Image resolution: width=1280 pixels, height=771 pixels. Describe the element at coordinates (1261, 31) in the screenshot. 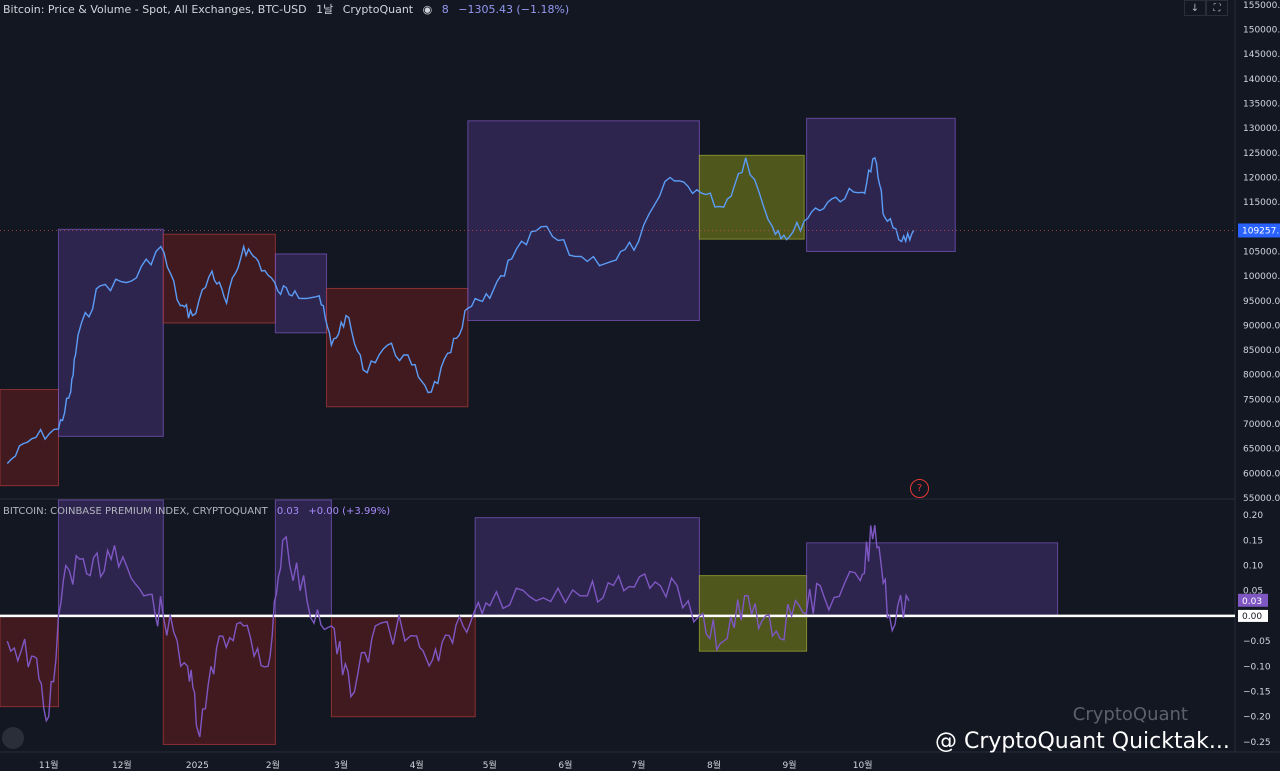

I see `price-y-tick: 150000.00` at that location.